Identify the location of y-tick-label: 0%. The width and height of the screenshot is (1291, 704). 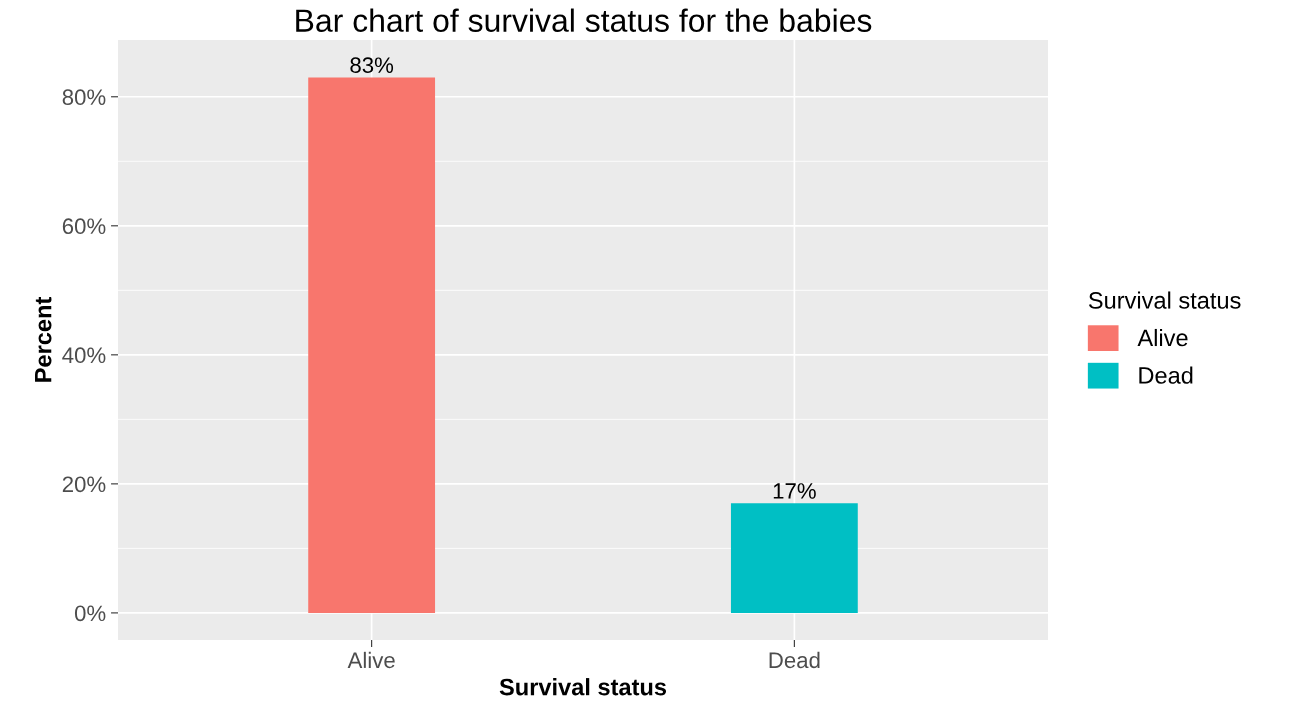
(90, 613).